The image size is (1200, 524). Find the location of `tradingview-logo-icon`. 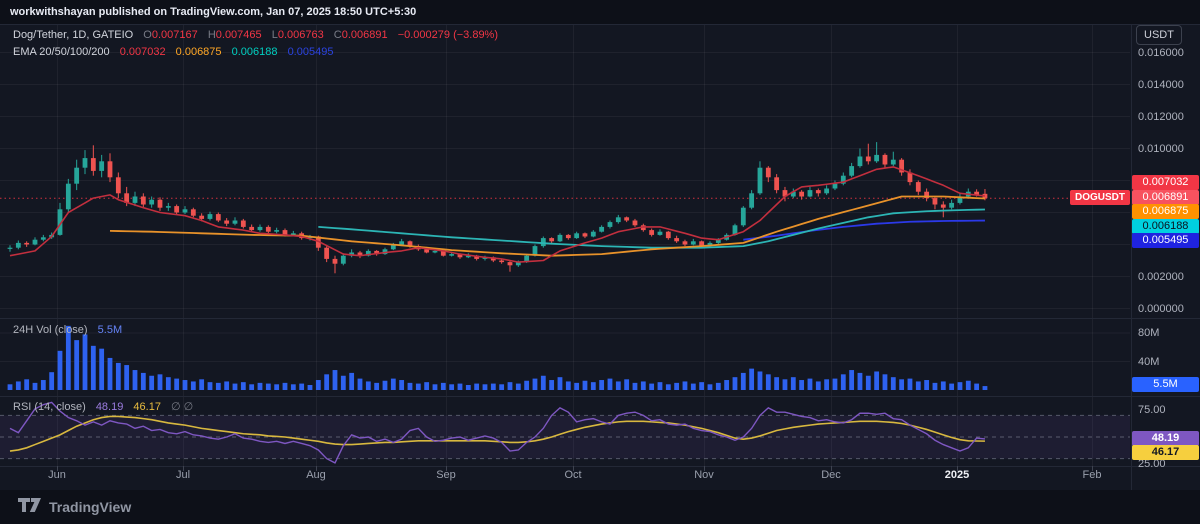

tradingview-logo-icon is located at coordinates (30, 507).